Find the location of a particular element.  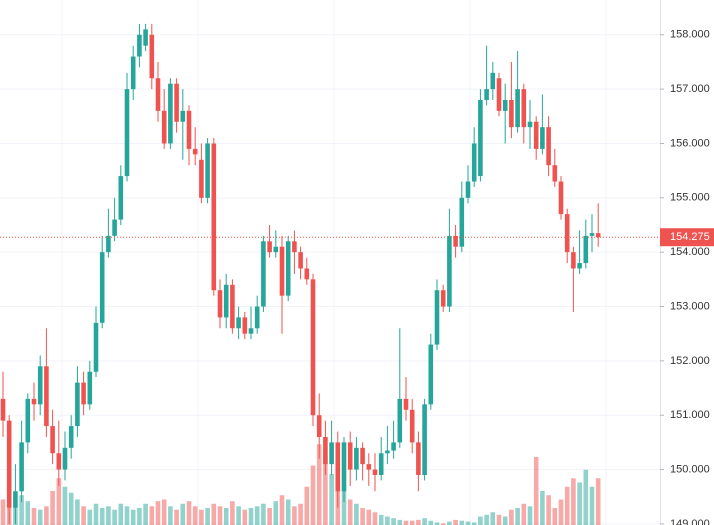

last-price-label: 154.275 is located at coordinates (690, 237).